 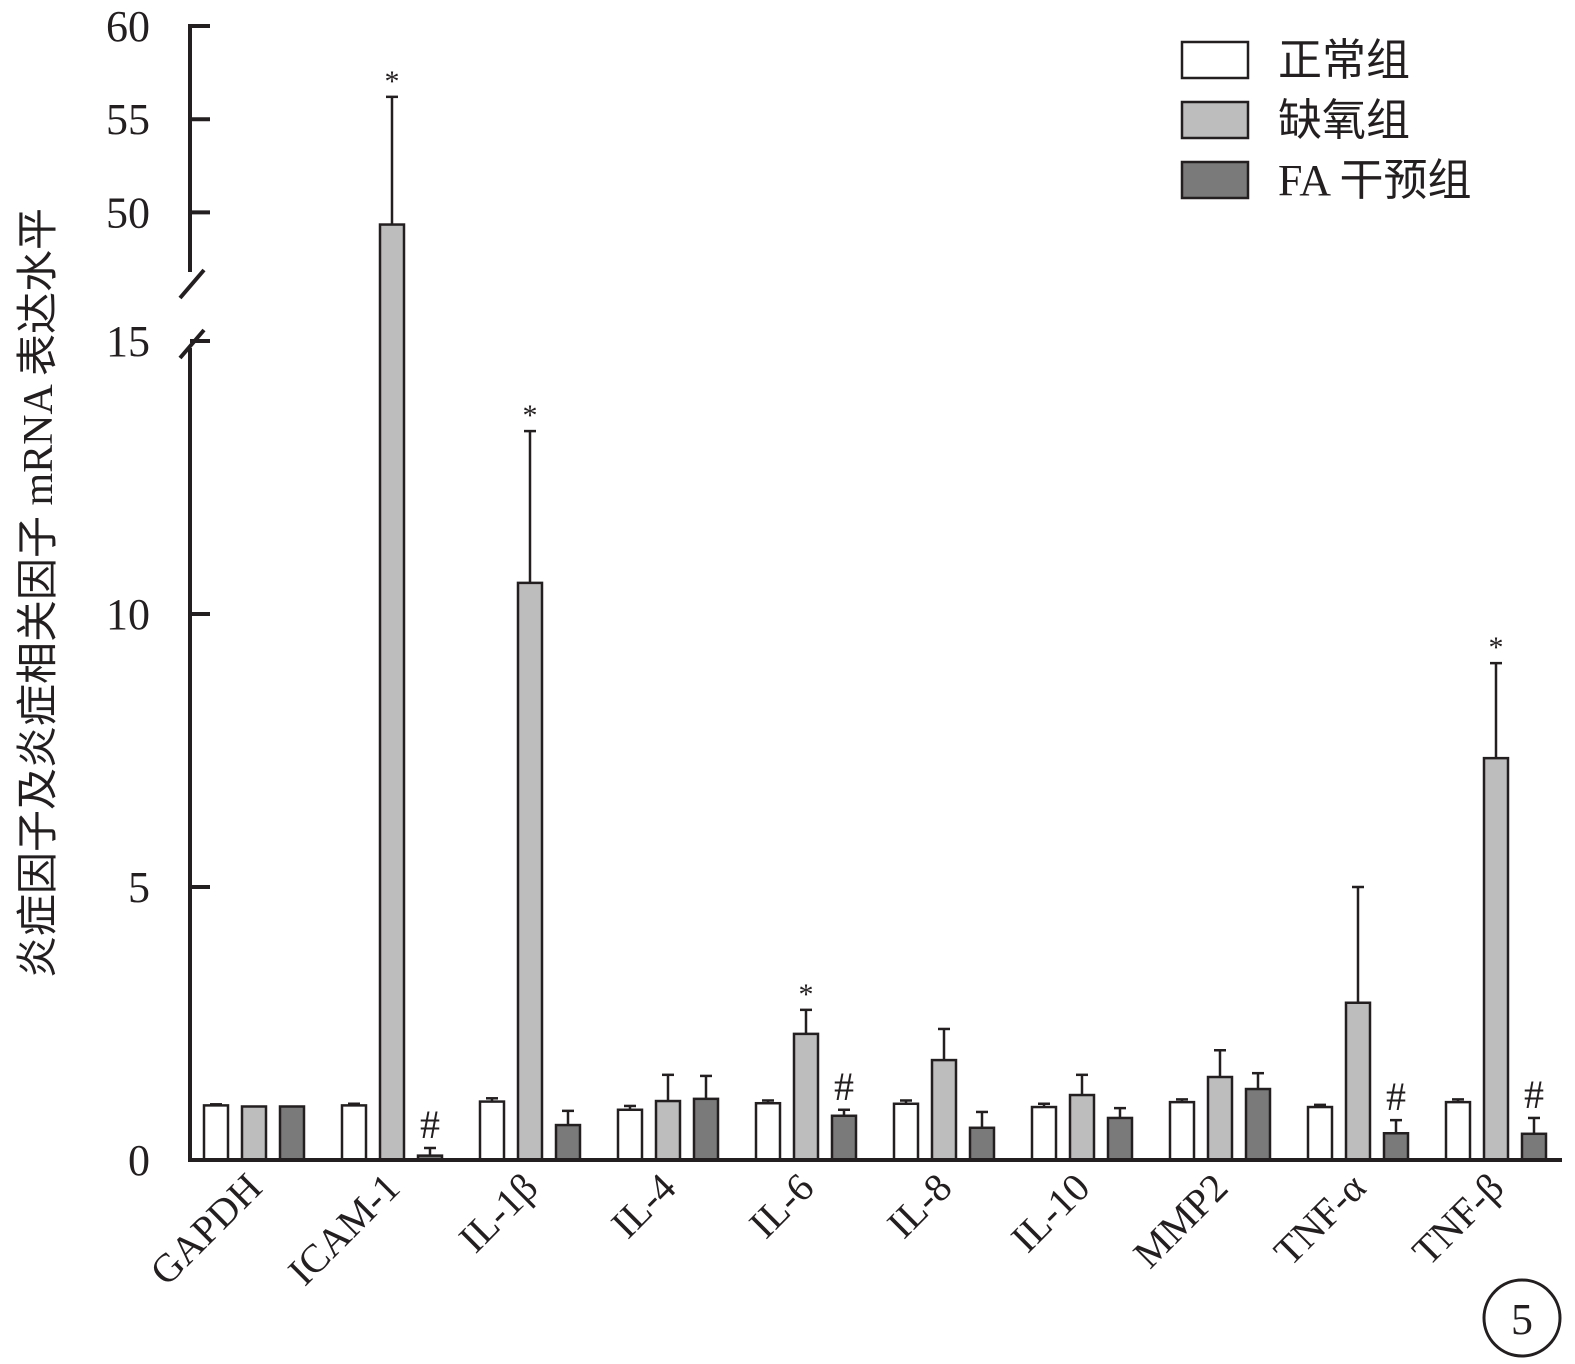 I want to click on x-tick-label: TNF-β, so click(x=1457, y=1219).